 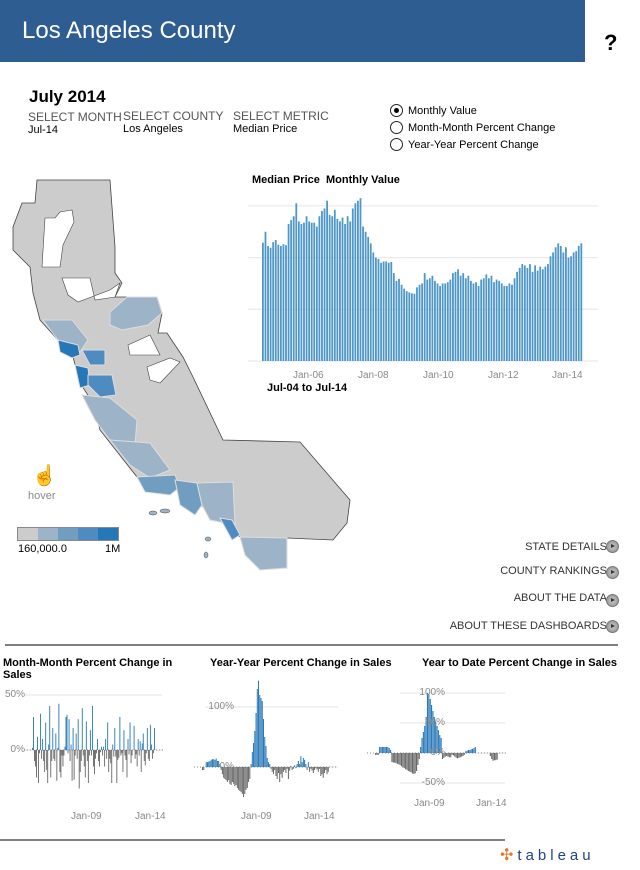 What do you see at coordinates (396, 144) in the screenshot?
I see `radio-unselected-icon` at bounding box center [396, 144].